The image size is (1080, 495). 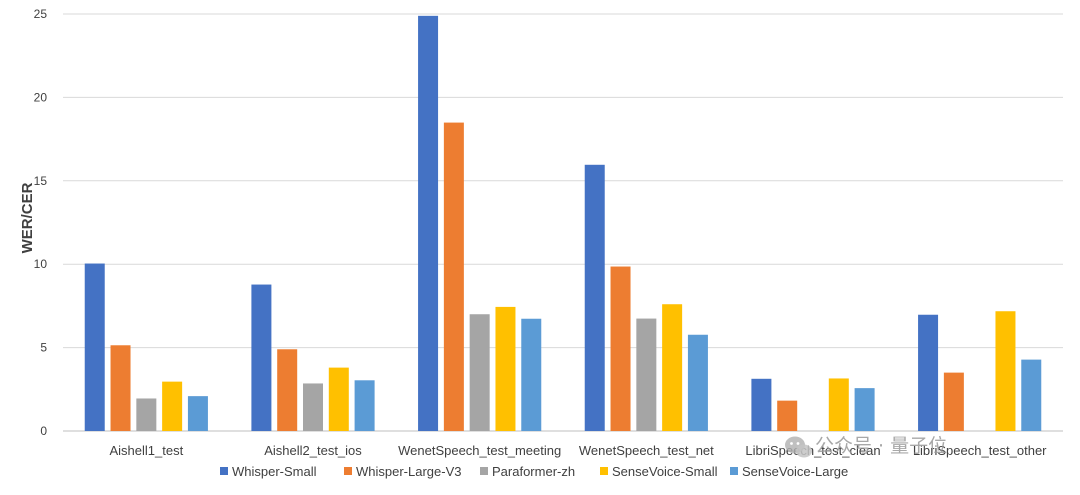 I want to click on legend-item: Paraformer-zh, so click(x=527, y=471).